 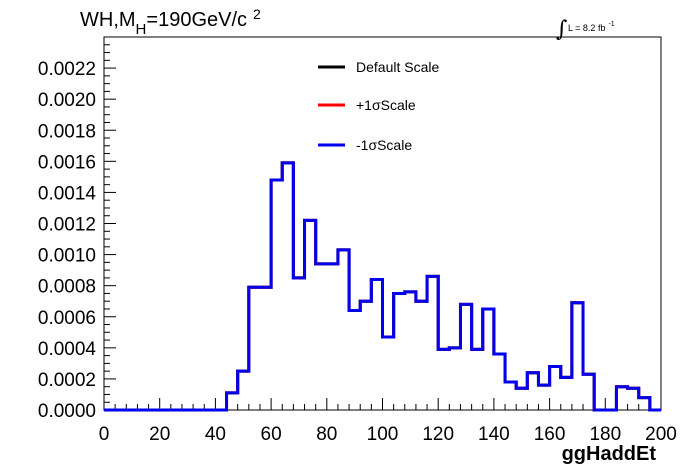 I want to click on chart-title-rest: =190GeV/c, so click(x=196, y=20).